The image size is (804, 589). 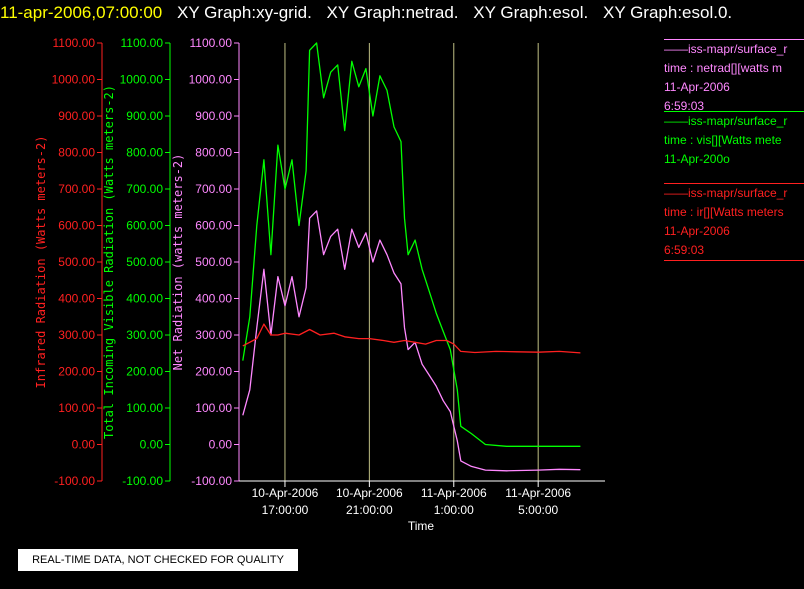 What do you see at coordinates (392, 12) in the screenshot?
I see `graph-name-netrad: XY Graph:netrad.` at bounding box center [392, 12].